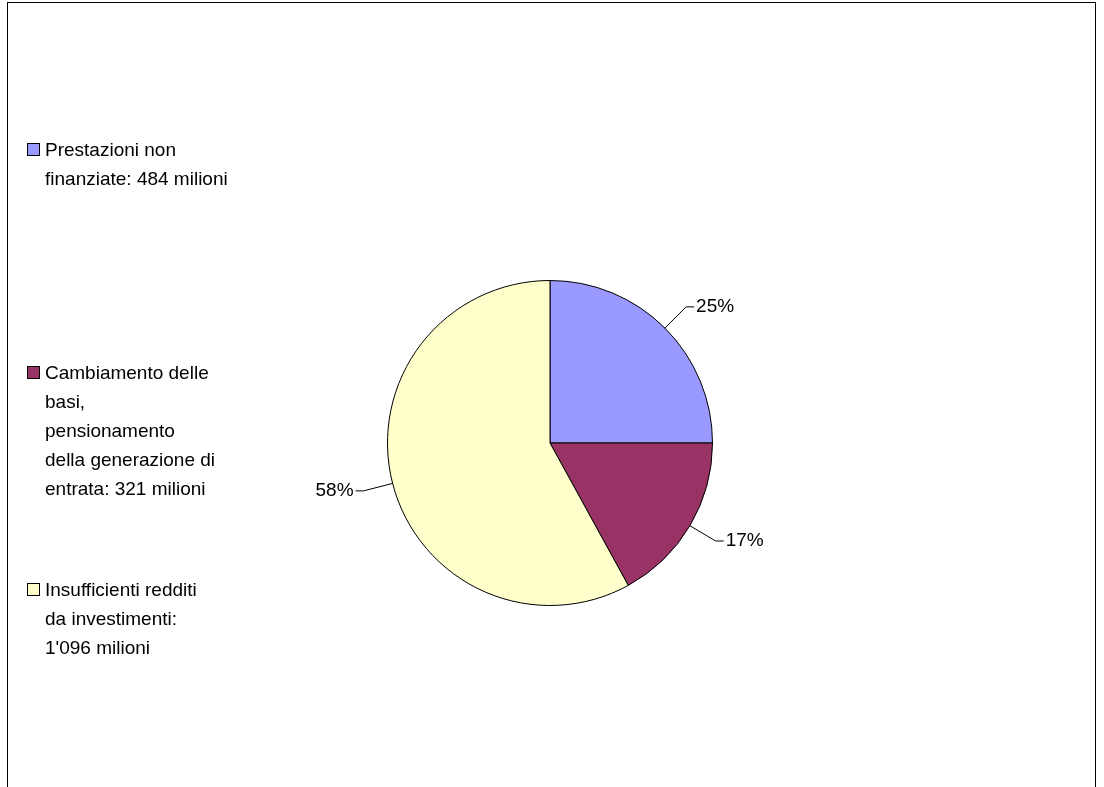  What do you see at coordinates (131, 431) in the screenshot?
I see `legend-label: Cambiamento delle basi, pensionamento della generazione di entrata: 321 milioni` at bounding box center [131, 431].